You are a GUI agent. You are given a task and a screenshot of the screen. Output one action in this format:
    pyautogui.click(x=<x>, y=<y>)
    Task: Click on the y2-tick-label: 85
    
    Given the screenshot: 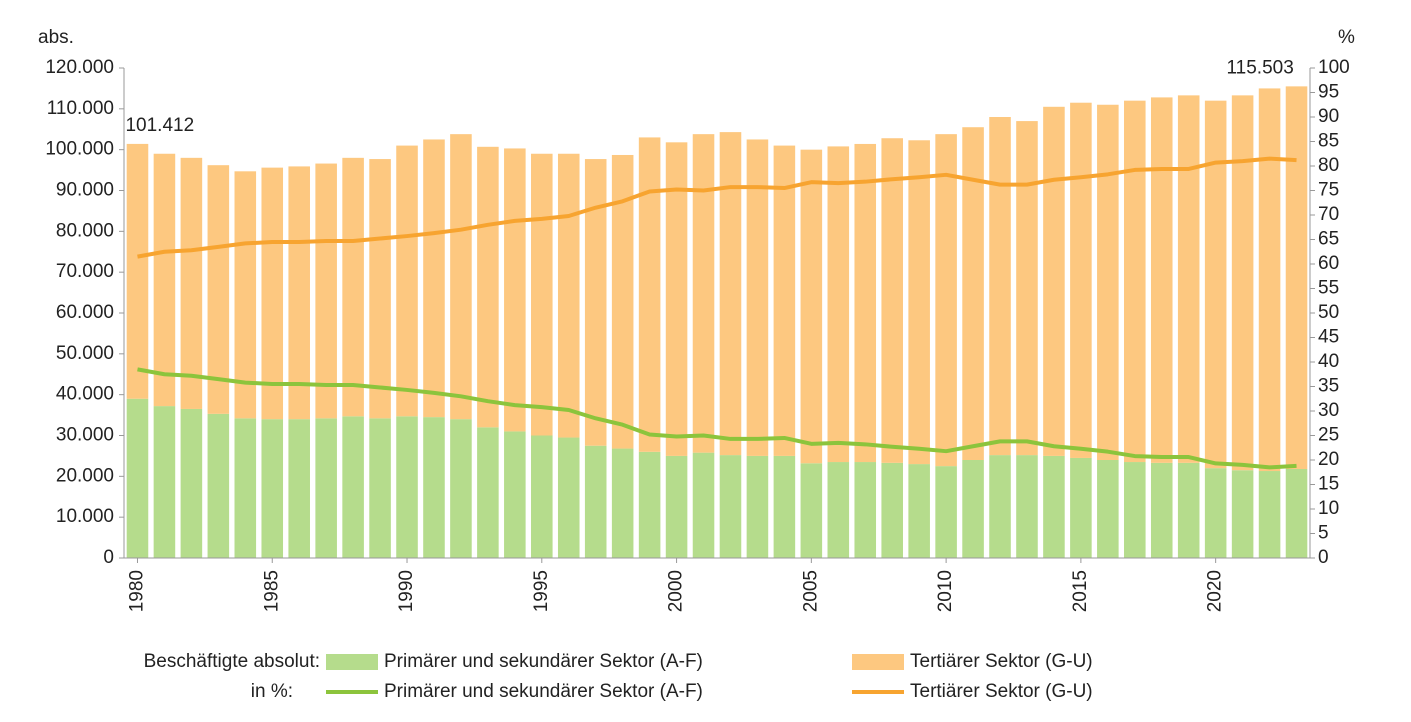 What is the action you would take?
    pyautogui.click(x=1328, y=141)
    